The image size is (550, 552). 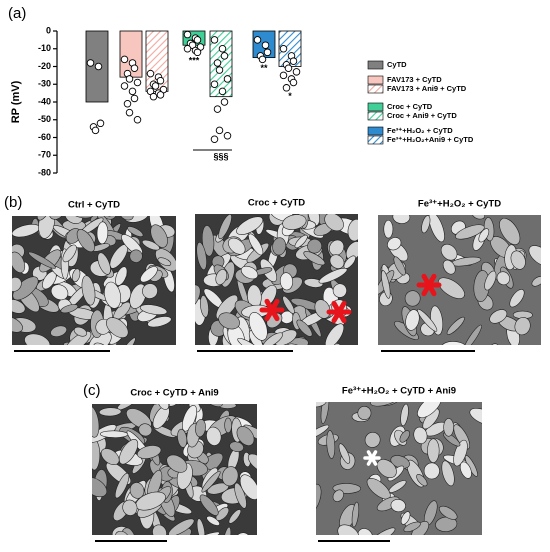 I want to click on image-title: Fe³⁺+H₂O₂ + CyTD + Ani9, so click(x=399, y=391).